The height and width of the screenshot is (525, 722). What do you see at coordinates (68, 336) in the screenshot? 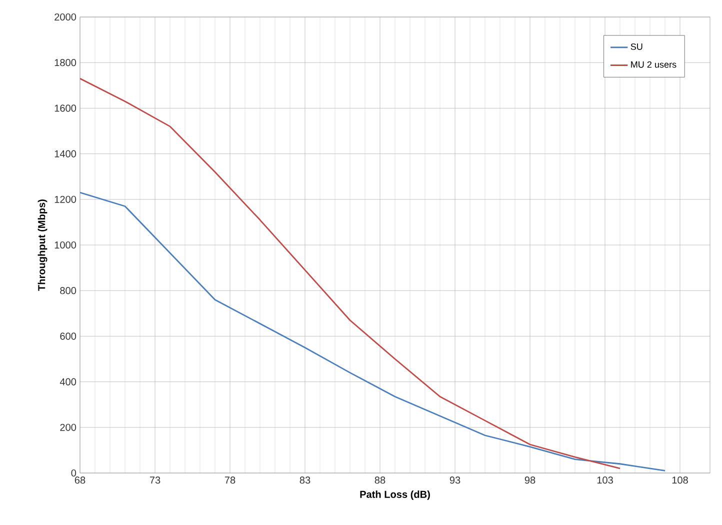
I see `y-tick-label: 600` at bounding box center [68, 336].